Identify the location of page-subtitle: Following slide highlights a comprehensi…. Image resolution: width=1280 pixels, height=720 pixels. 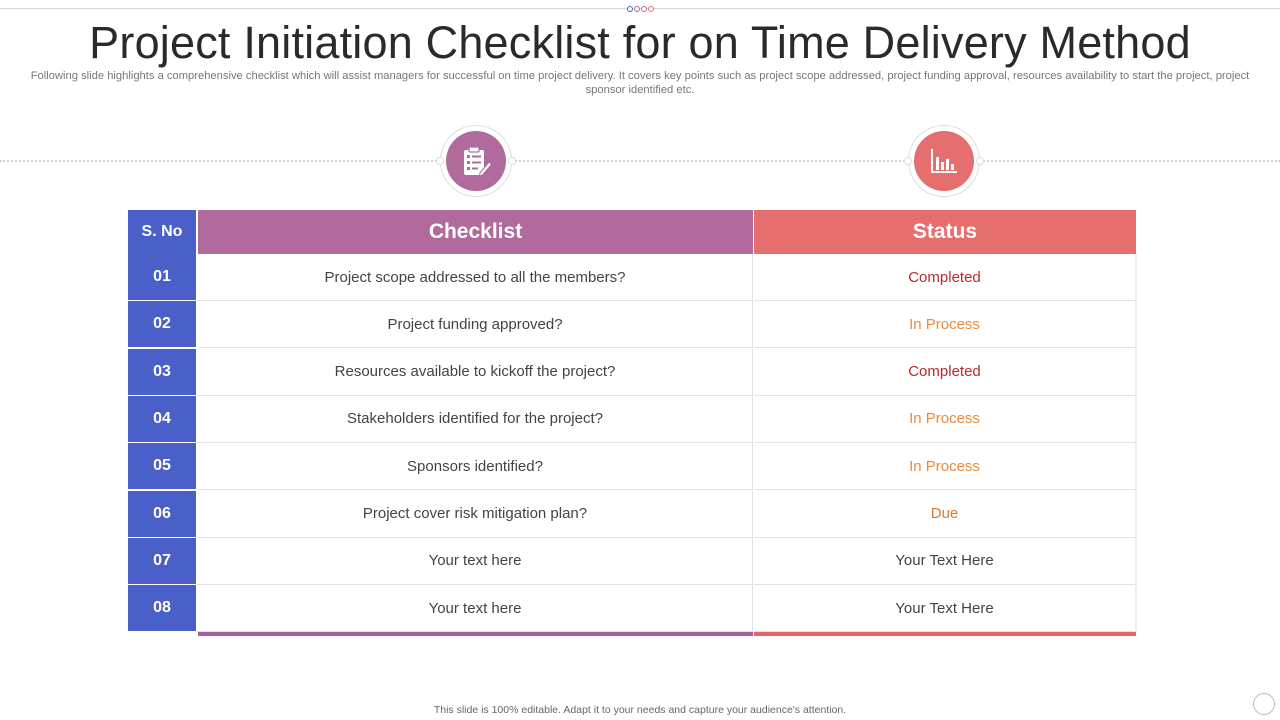
(640, 83).